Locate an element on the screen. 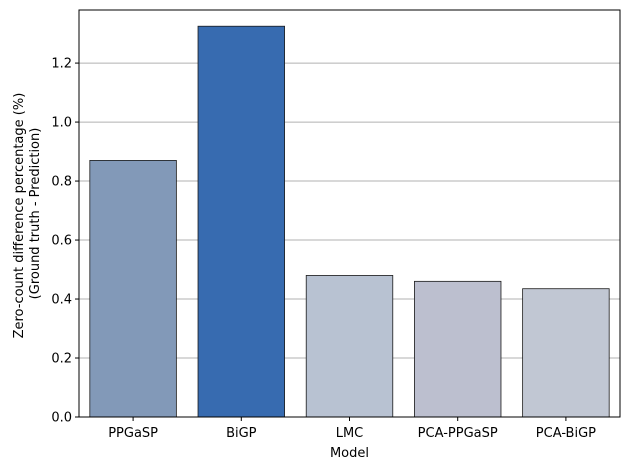 The height and width of the screenshot is (474, 630). x-axis-ticks: PPGaSP BiGP LMC PCA-PPGaSP PCA-BiGP is located at coordinates (352, 429).